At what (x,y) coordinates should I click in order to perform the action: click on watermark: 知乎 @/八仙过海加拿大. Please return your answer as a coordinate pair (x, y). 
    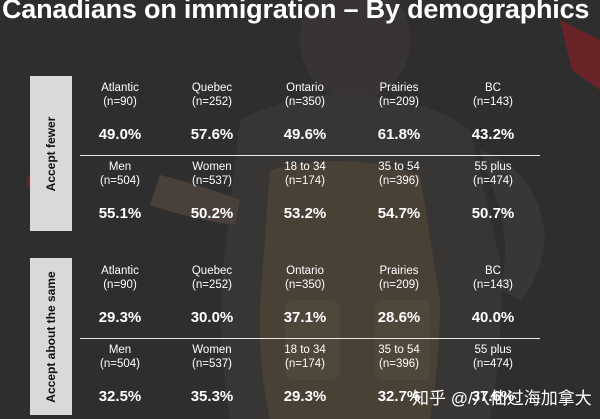
    Looking at the image, I should click on (502, 398).